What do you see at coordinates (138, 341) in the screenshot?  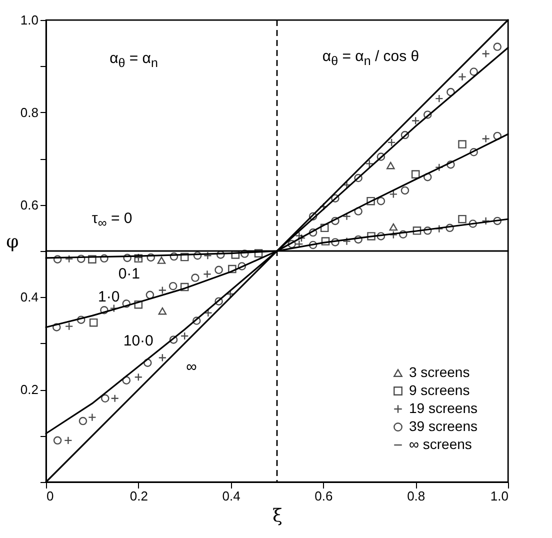 I see `annotation: 10·0` at bounding box center [138, 341].